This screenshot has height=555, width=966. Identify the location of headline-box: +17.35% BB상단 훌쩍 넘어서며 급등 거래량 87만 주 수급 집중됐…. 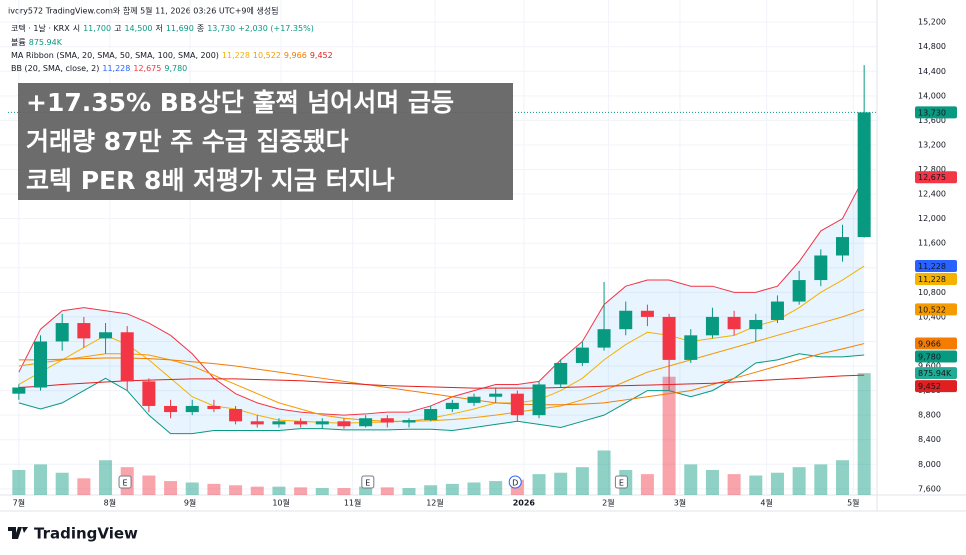
(265, 141).